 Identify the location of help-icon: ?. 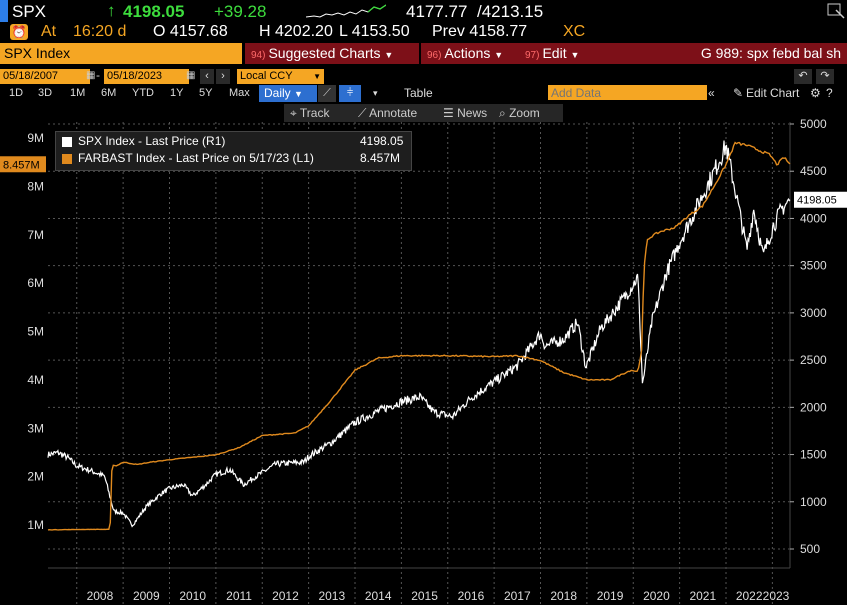
(829, 93).